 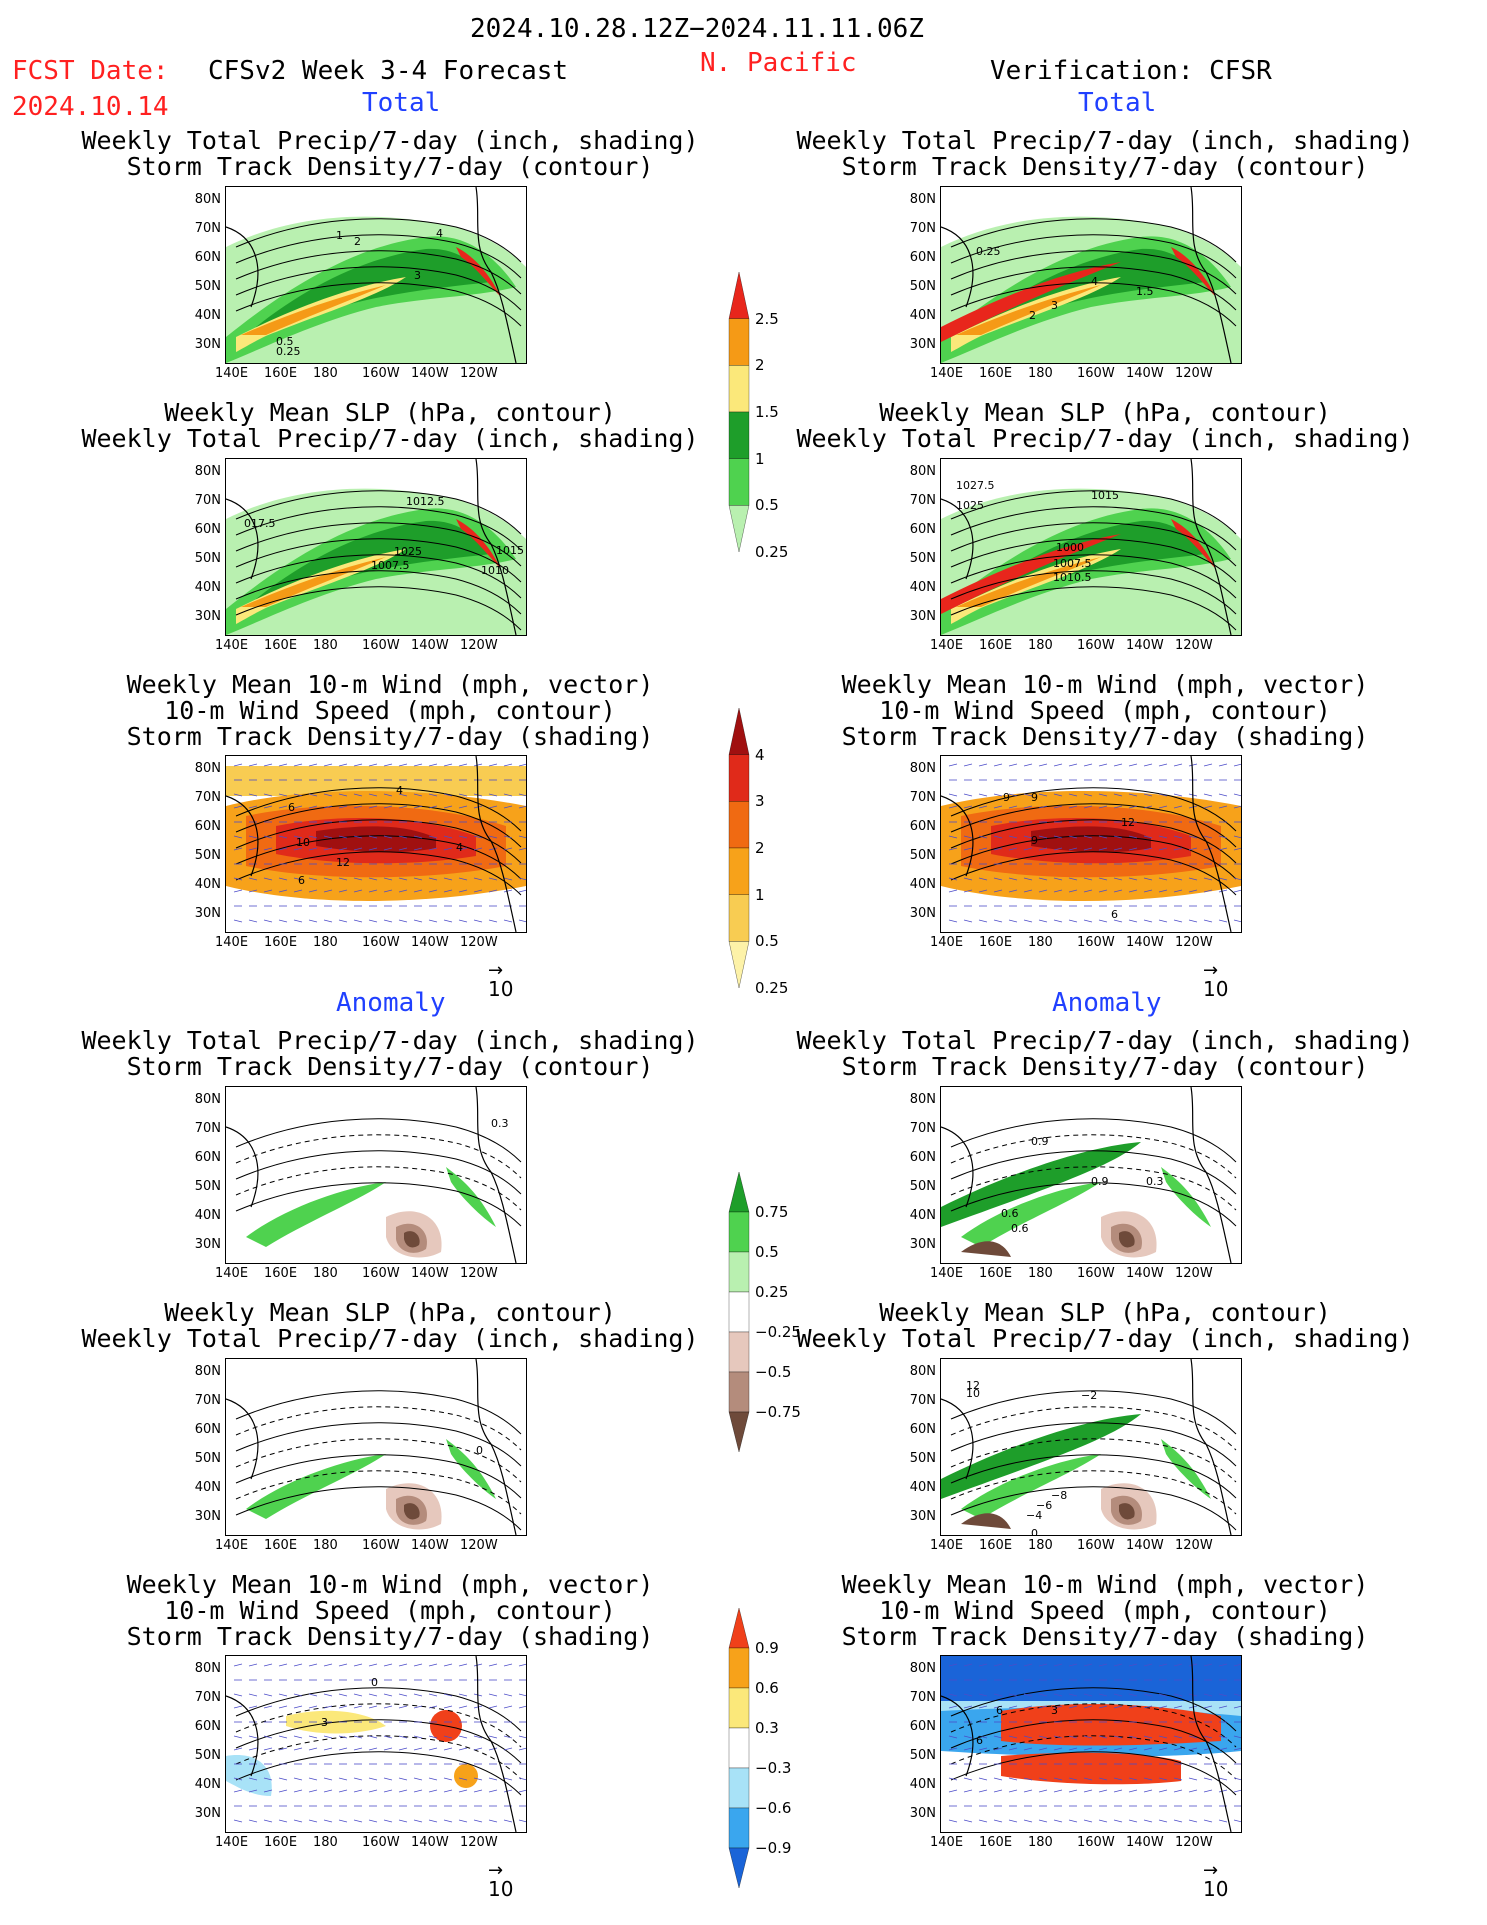 I want to click on colorbar-label: 0.9, so click(x=767, y=1648).